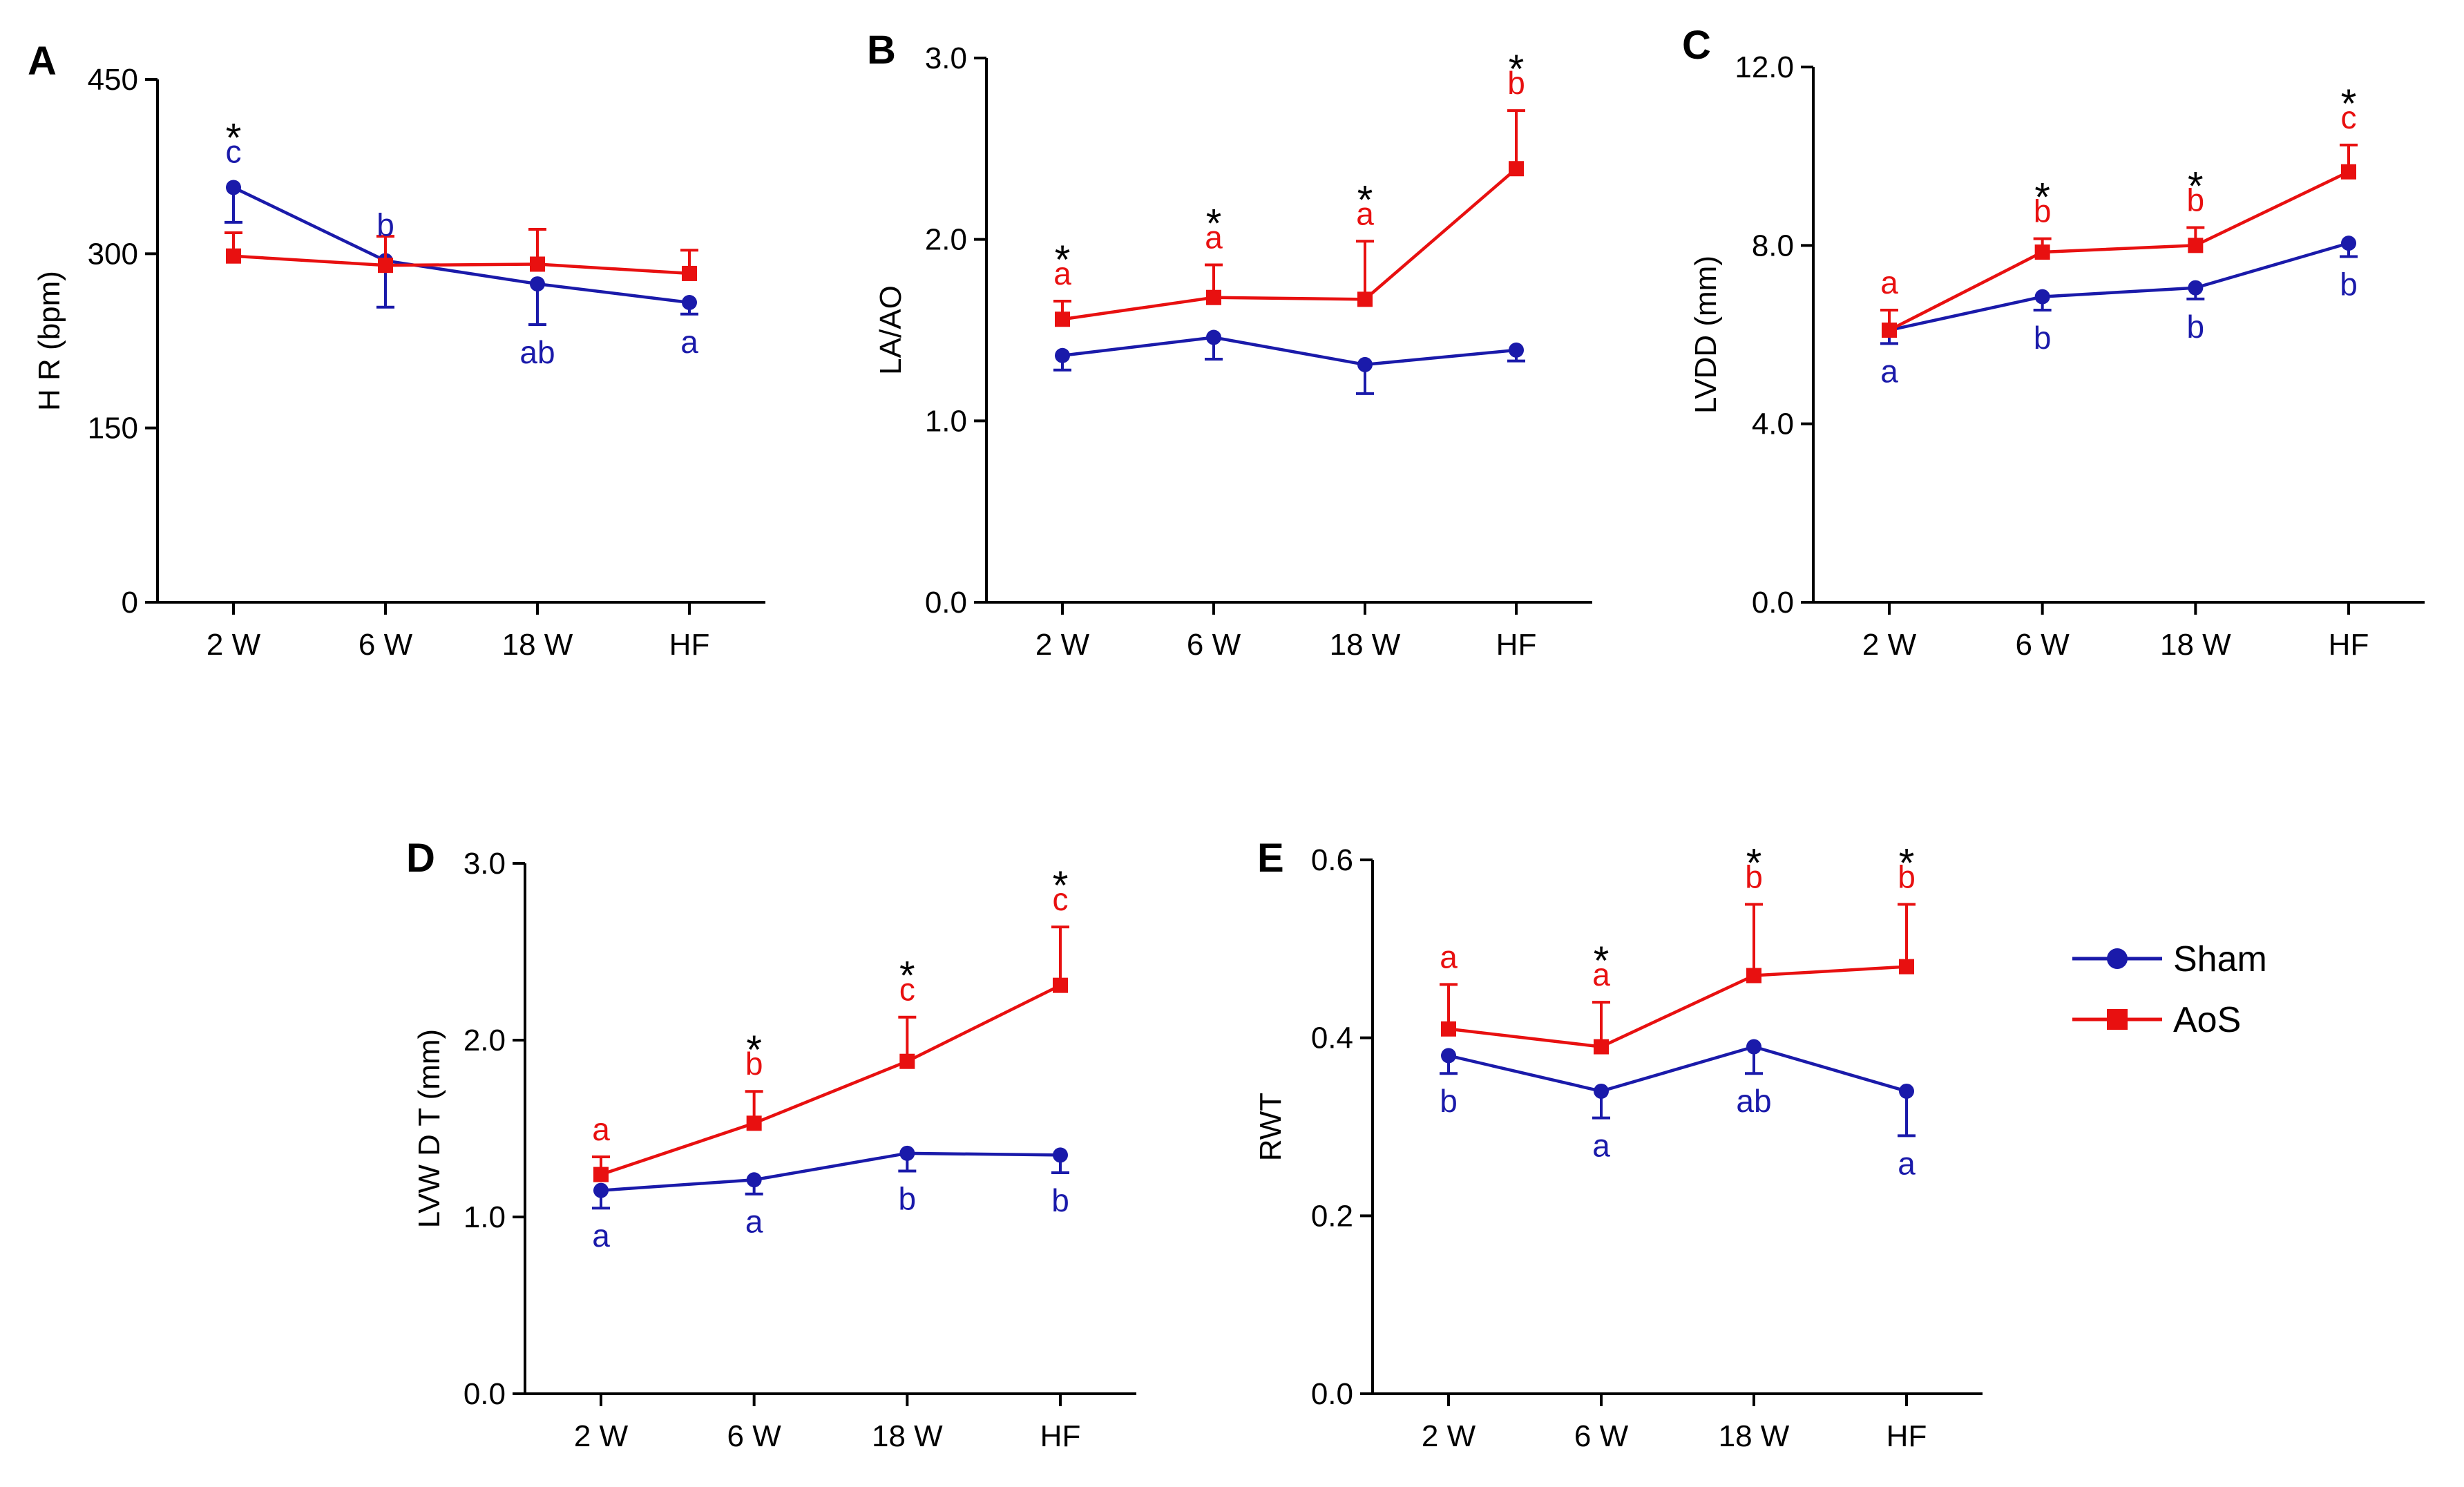 The height and width of the screenshot is (1487, 2464). I want to click on y-axis-label: LVDD (mm), so click(1706, 335).